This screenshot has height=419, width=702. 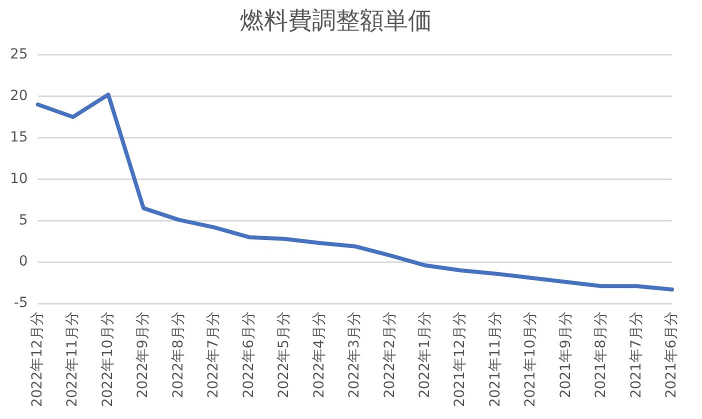 What do you see at coordinates (566, 355) in the screenshot?
I see `x-tick-label: 2021年9月分` at bounding box center [566, 355].